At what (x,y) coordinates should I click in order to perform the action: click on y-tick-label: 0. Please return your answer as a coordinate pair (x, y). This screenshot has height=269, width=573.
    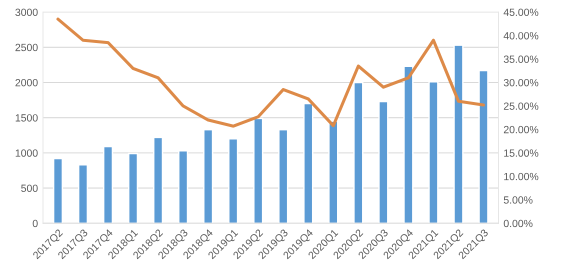
    Looking at the image, I should click on (35, 224).